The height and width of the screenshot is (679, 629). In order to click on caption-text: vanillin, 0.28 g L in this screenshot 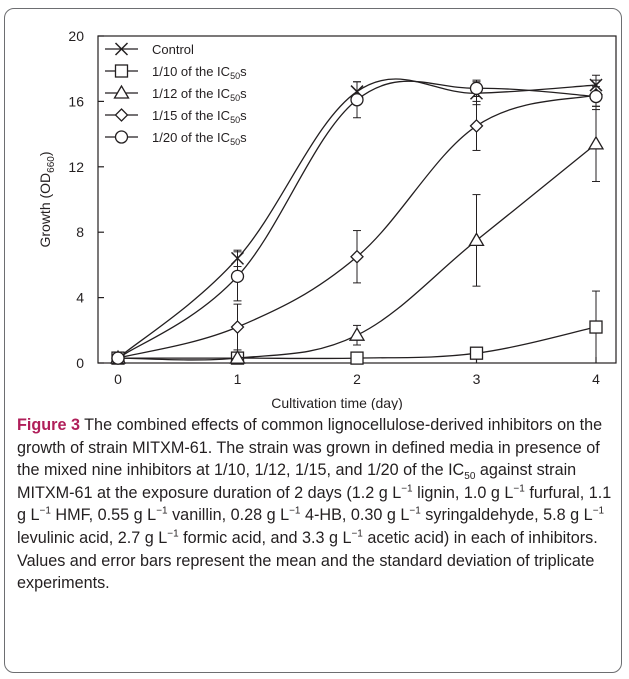, I will do `click(228, 515)`.